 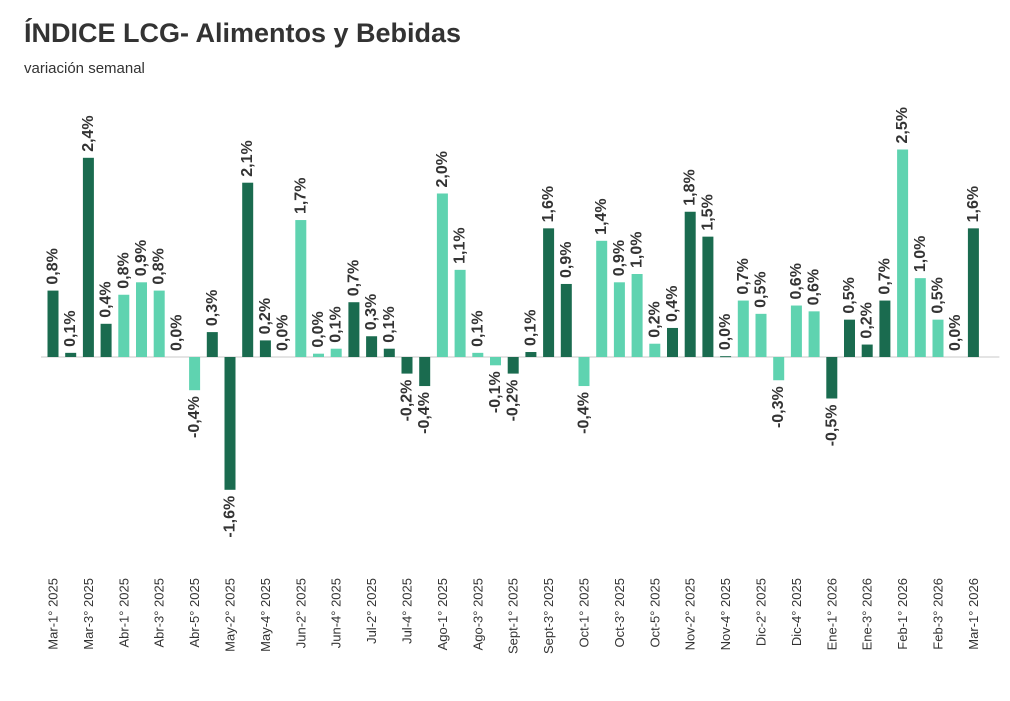 I want to click on data-label-33: 1,0%, so click(x=637, y=250).